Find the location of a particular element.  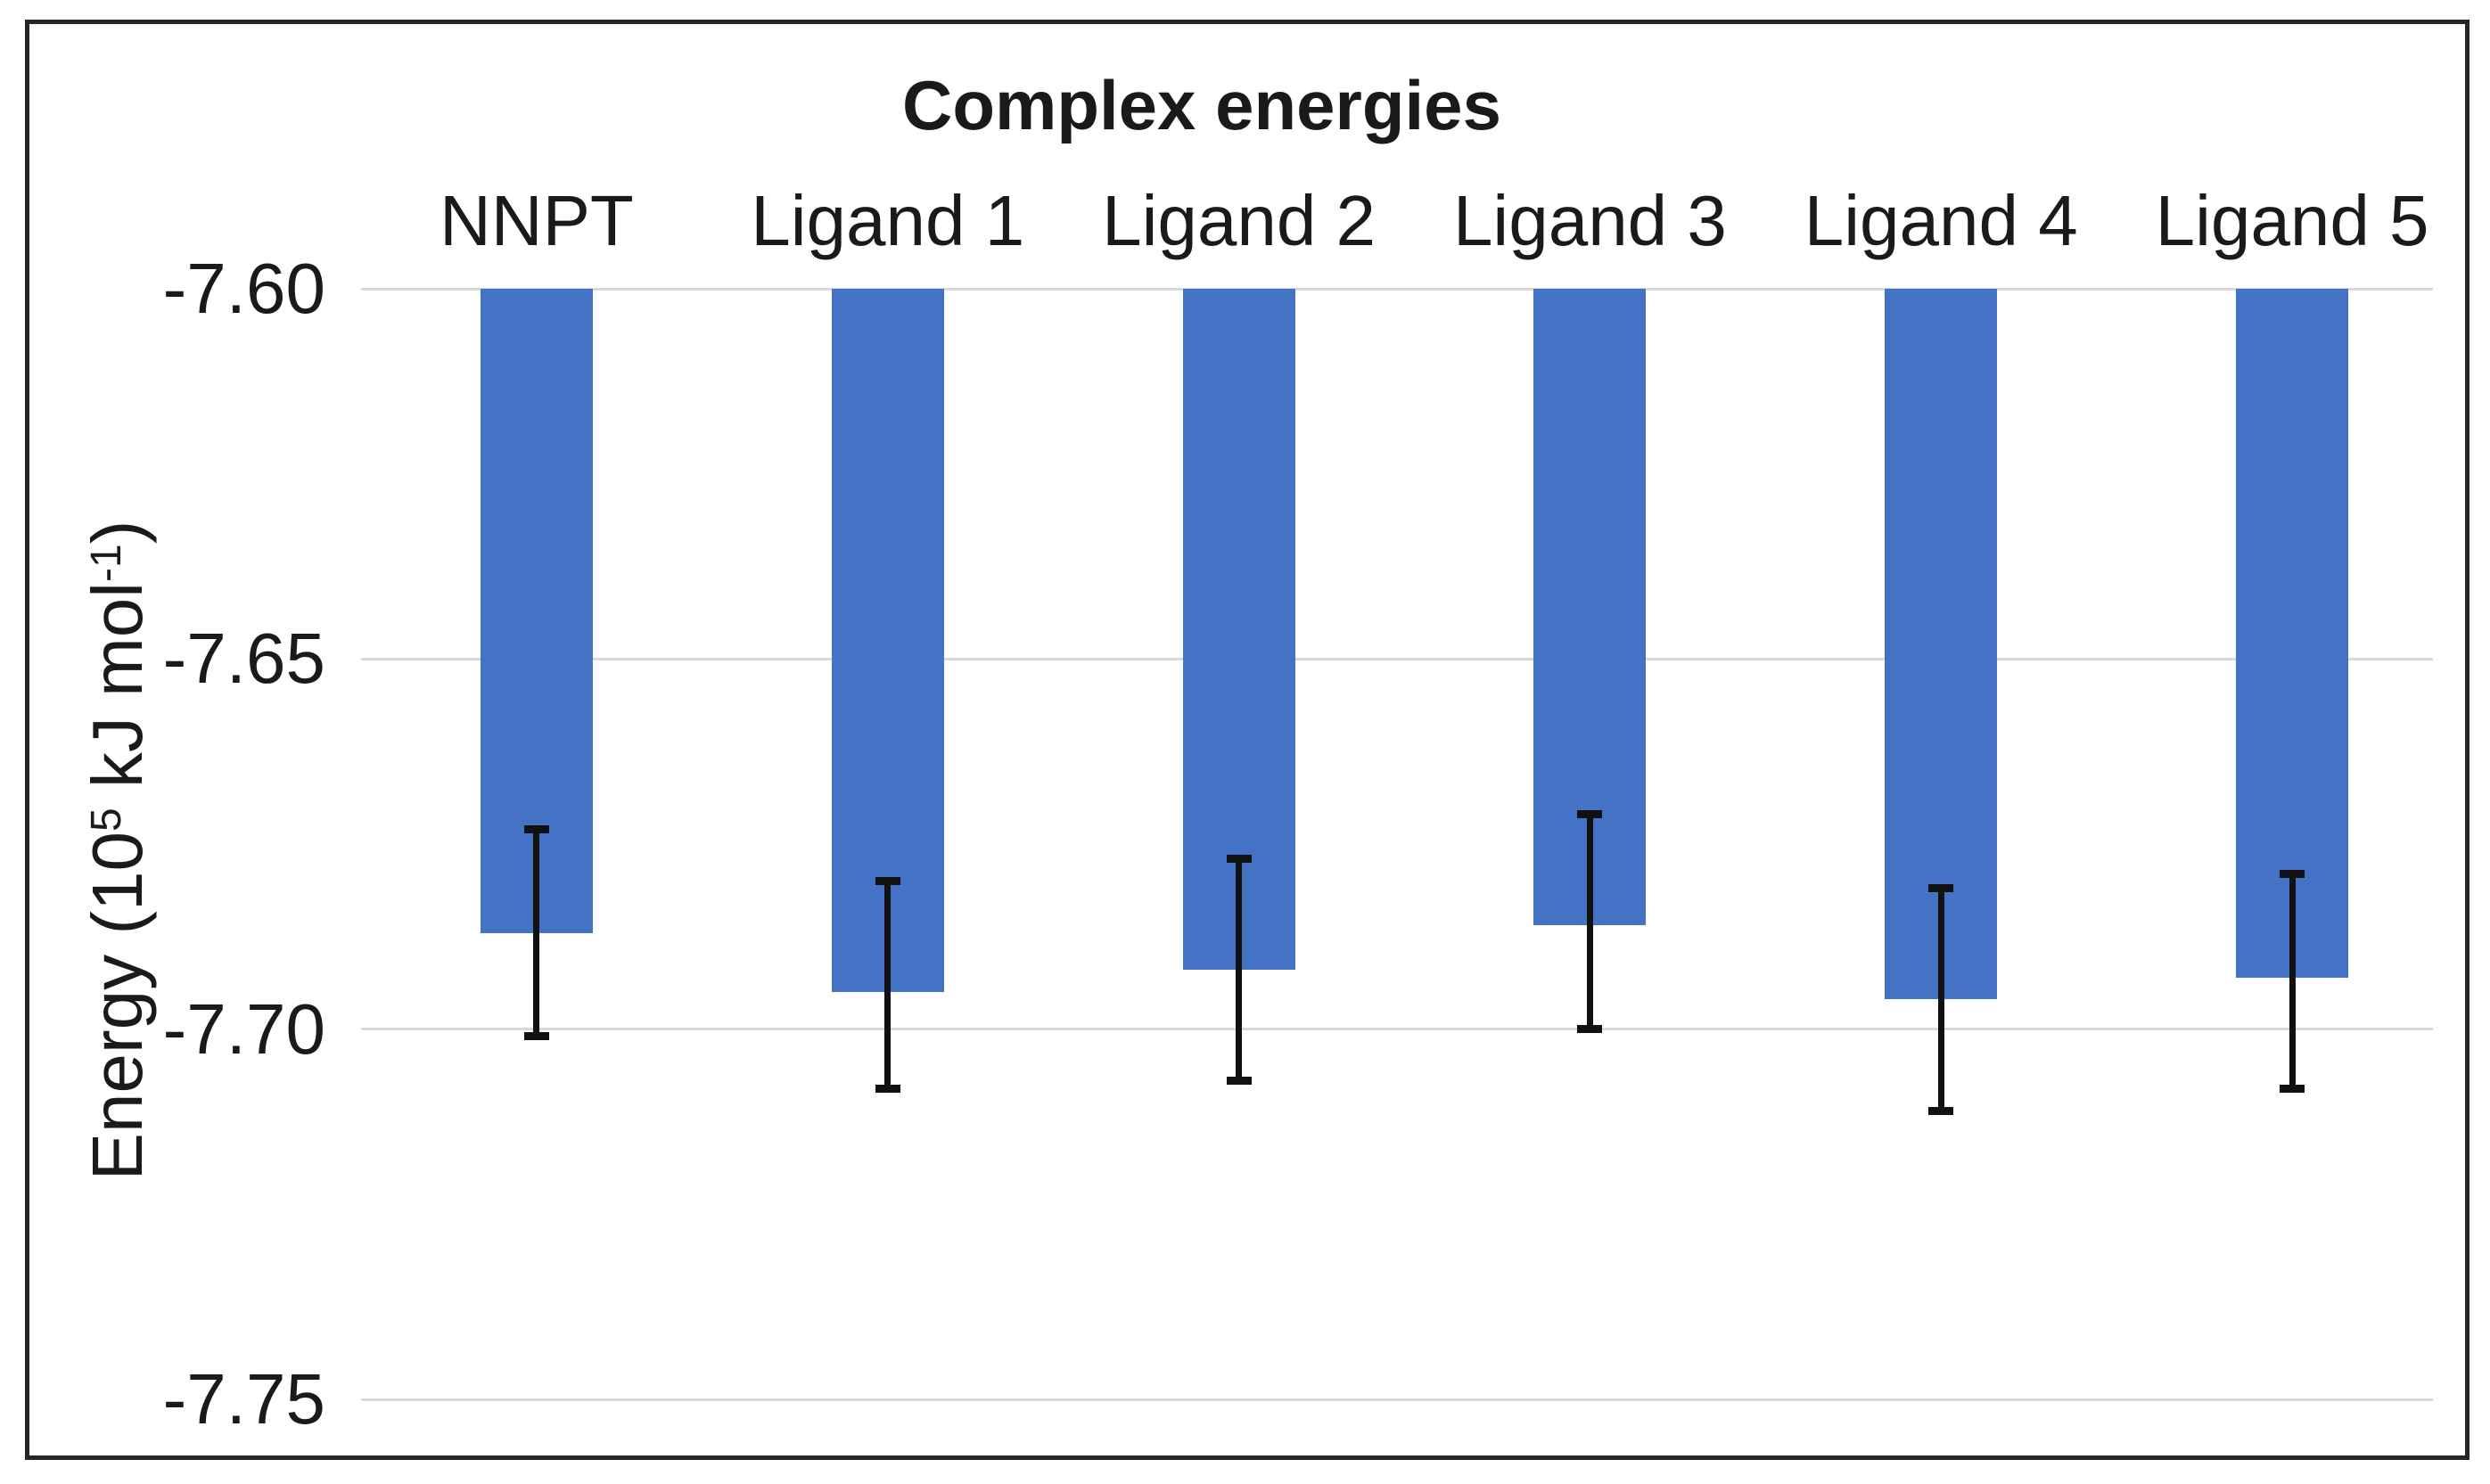

y-tick-label: -7.70 is located at coordinates (244, 1028).